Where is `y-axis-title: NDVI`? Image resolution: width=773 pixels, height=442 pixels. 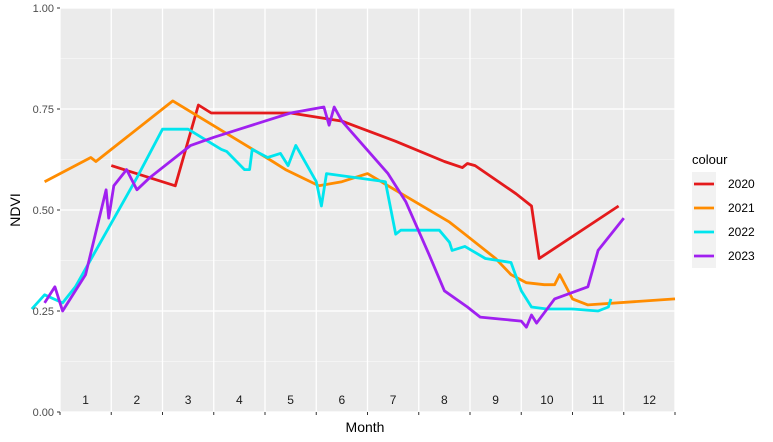
y-axis-title: NDVI is located at coordinates (15, 209).